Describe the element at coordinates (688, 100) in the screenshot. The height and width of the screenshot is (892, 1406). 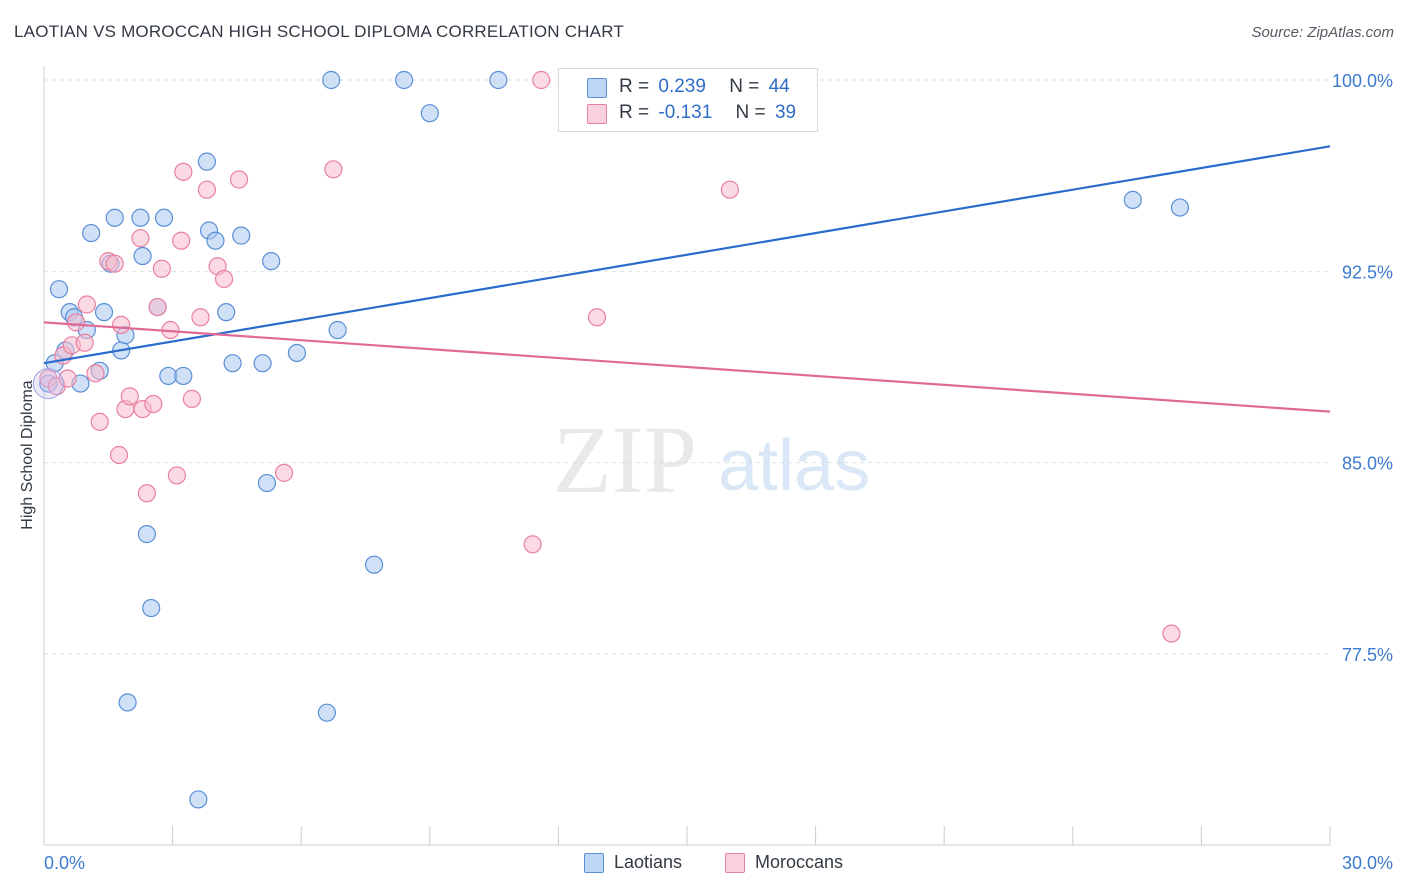
I see `legend: R = 0.239 N = 44 R = -0.131 N = 39` at that location.